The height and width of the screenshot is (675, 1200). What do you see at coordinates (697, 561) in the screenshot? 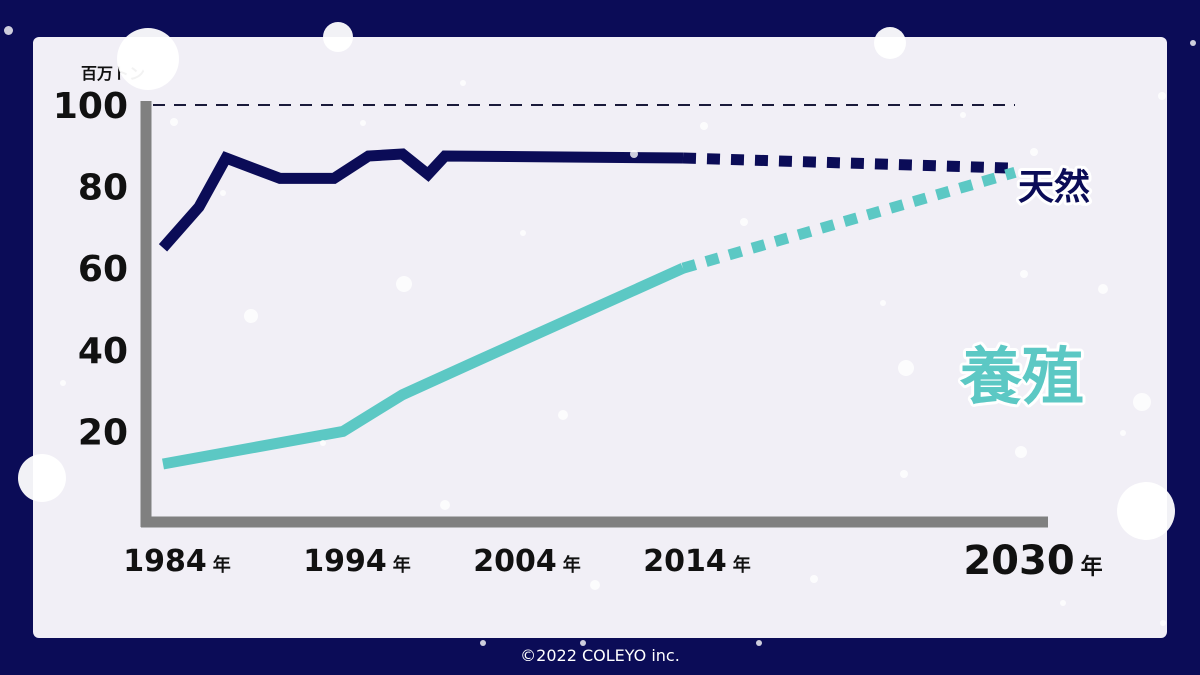
I see `x-tick-label-2014: 2014 年` at bounding box center [697, 561].